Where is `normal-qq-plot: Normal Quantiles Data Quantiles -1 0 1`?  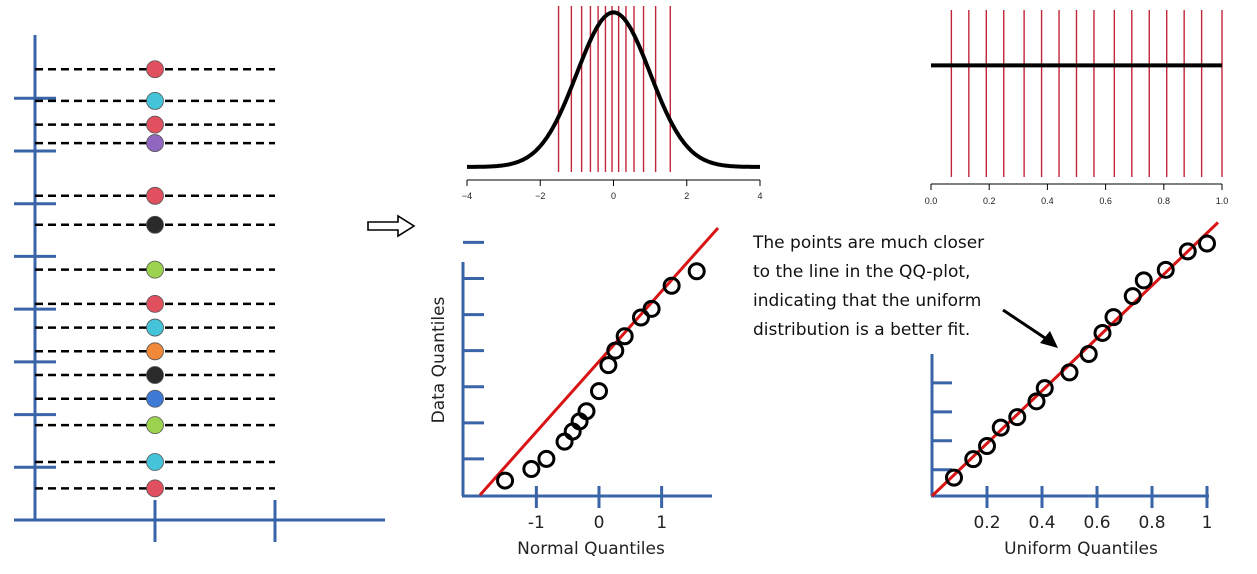
normal-qq-plot: Normal Quantiles Data Quantiles -1 0 1 is located at coordinates (574, 393).